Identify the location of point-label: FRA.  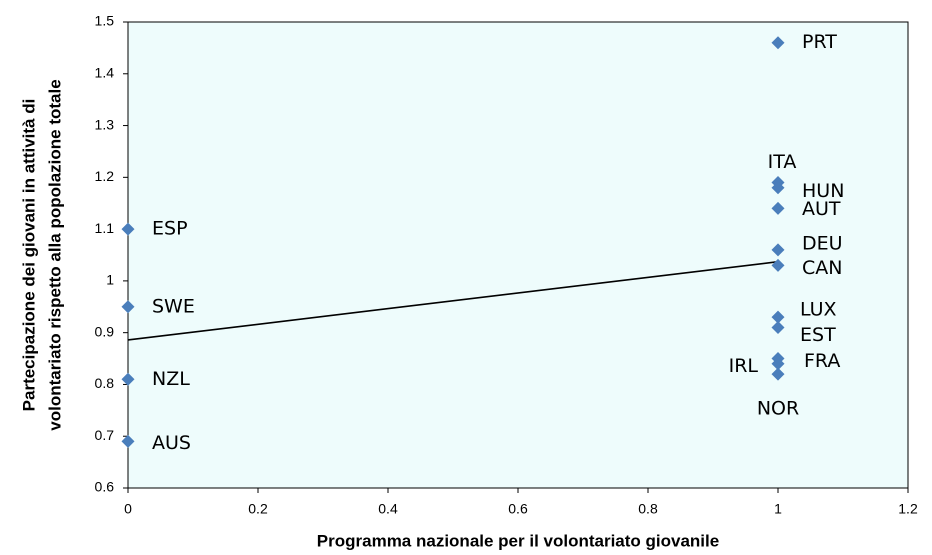
(822, 361).